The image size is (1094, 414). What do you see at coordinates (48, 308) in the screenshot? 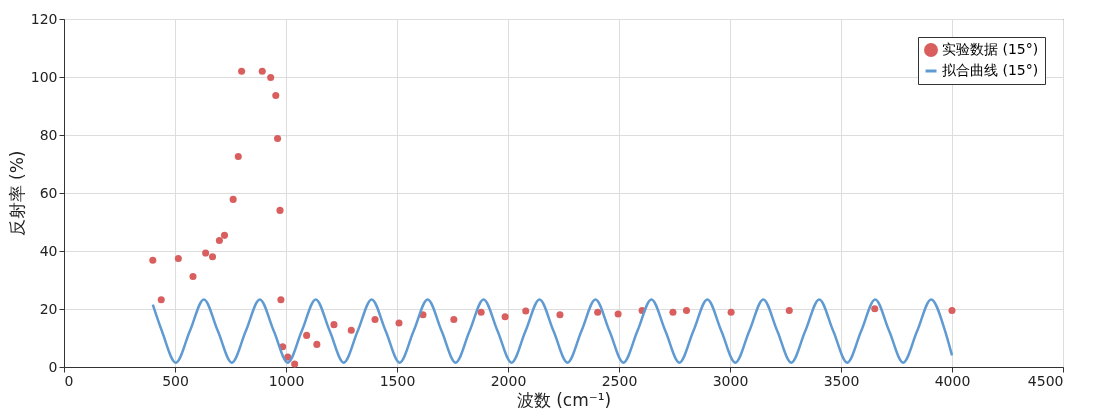
I see `y-tick-label: 20` at bounding box center [48, 308].